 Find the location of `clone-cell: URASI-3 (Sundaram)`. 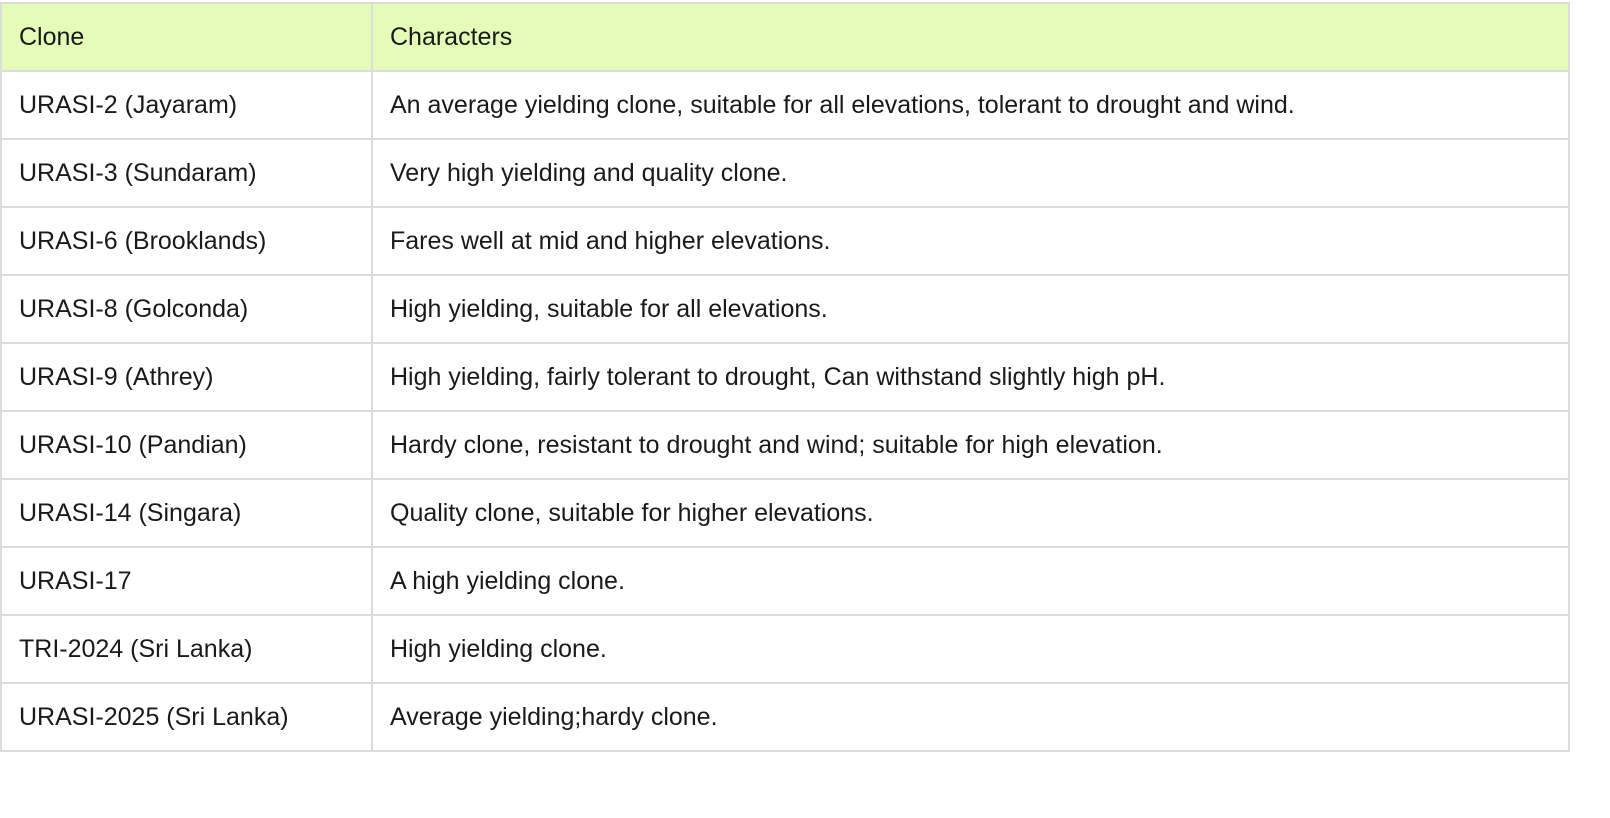

clone-cell: URASI-3 (Sundaram) is located at coordinates (186, 173).